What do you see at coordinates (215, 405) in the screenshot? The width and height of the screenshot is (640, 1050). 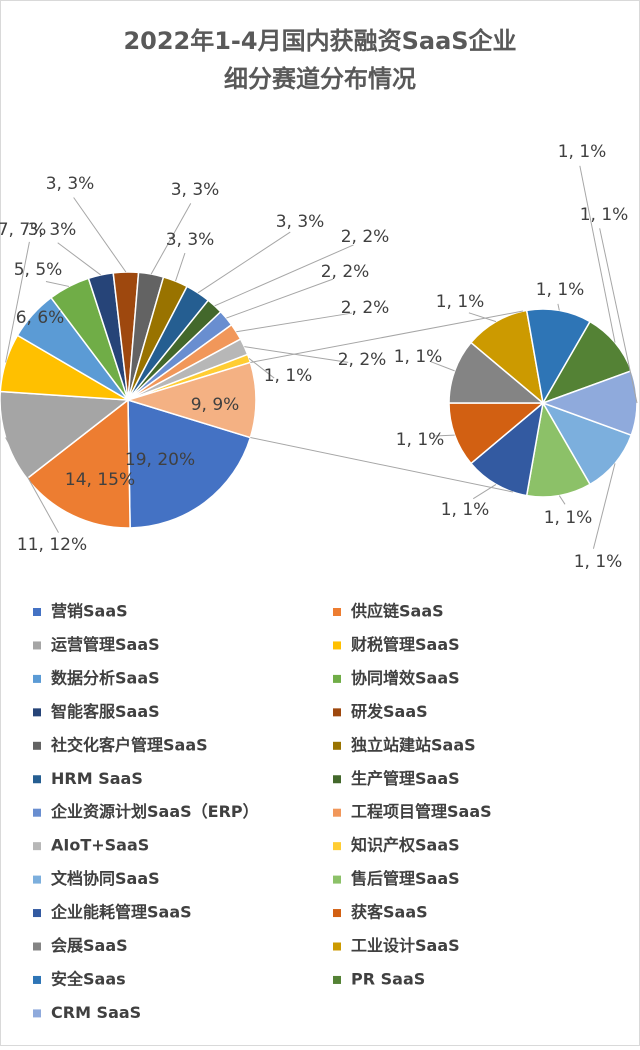 I see `data-label: 9, 9%` at bounding box center [215, 405].